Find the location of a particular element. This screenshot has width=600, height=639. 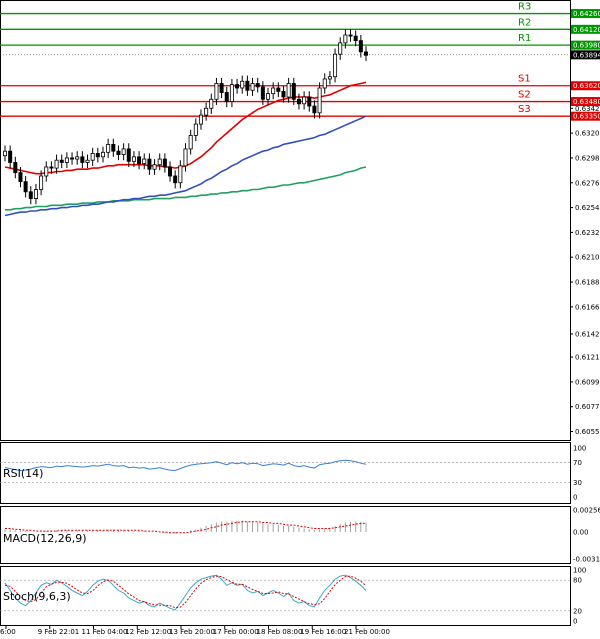

macd-panel is located at coordinates (185, 527).